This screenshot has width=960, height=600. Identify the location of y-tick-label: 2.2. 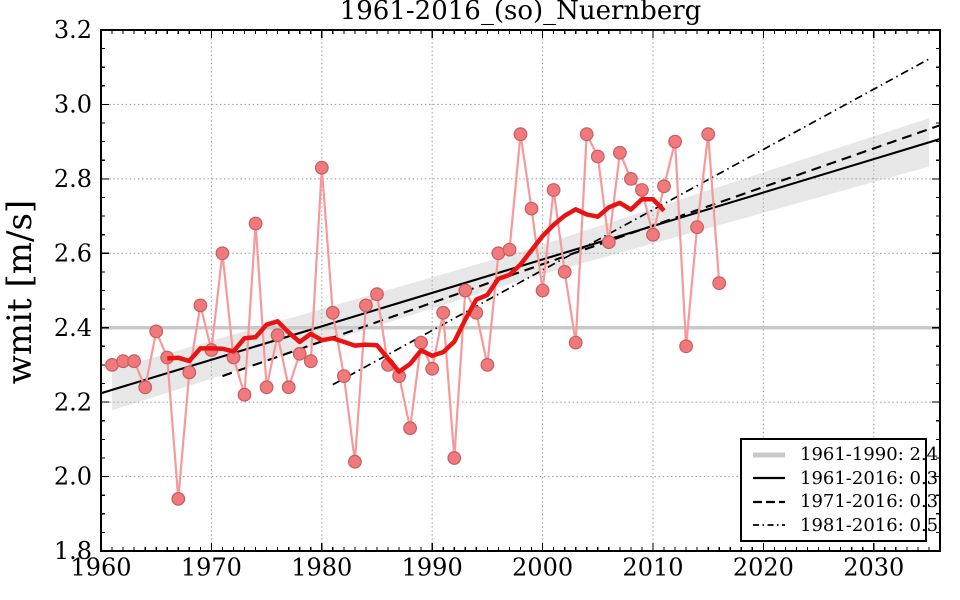
(73, 402).